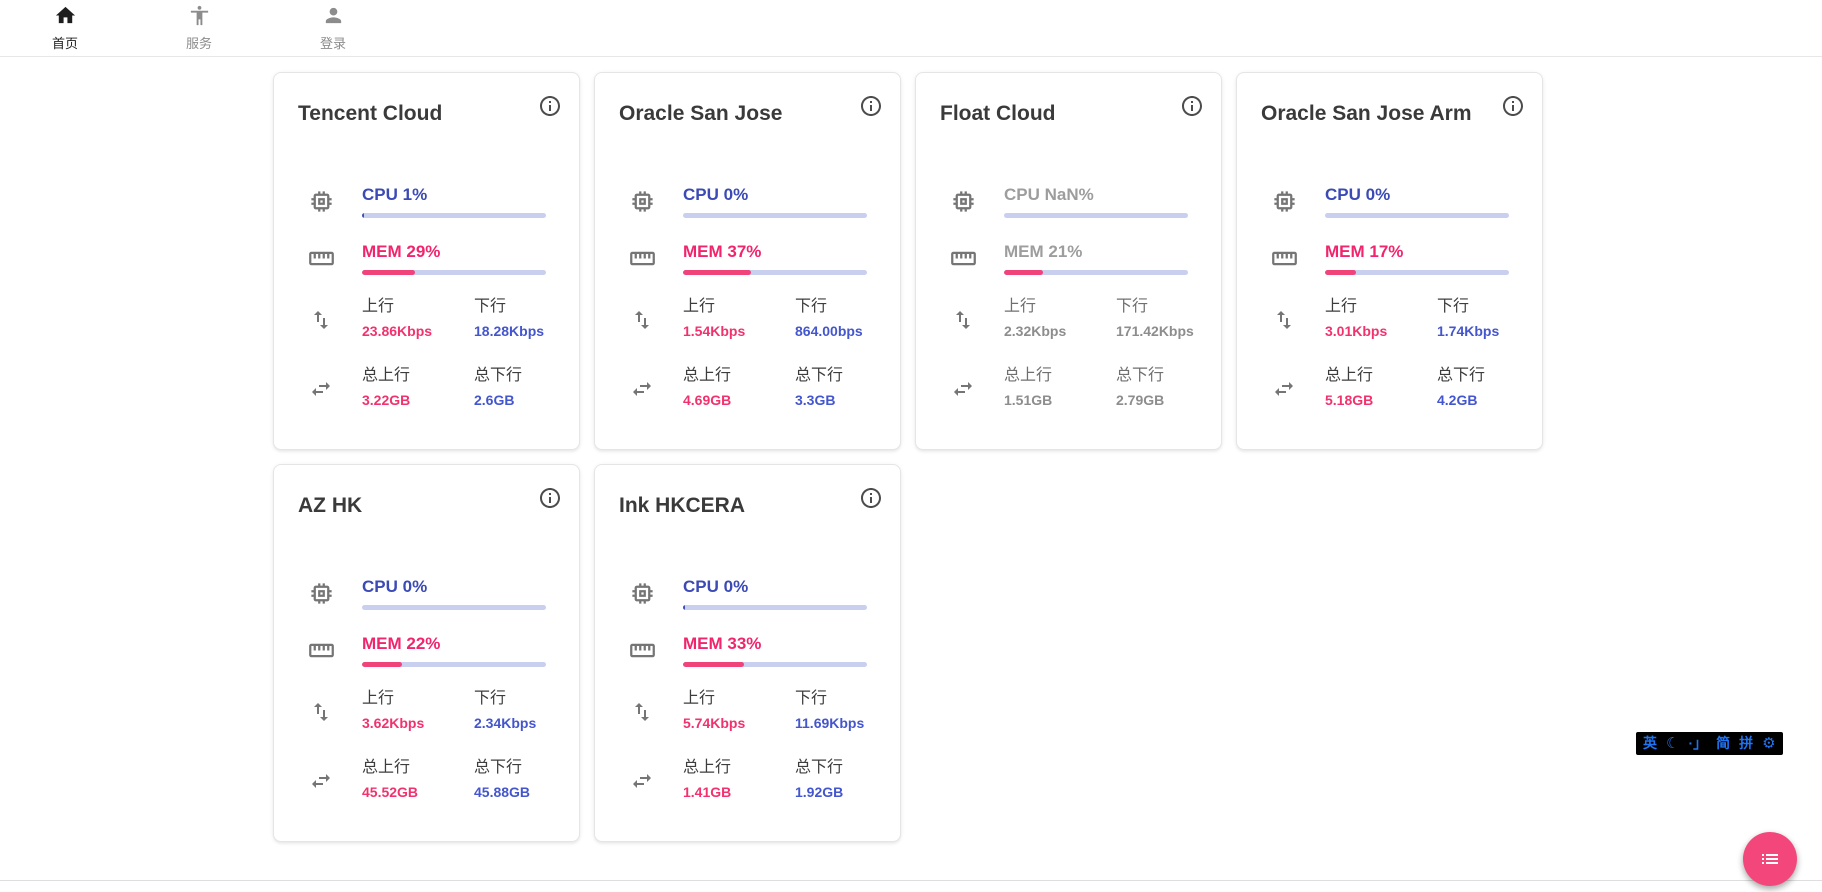 This screenshot has width=1822, height=892. What do you see at coordinates (747, 779) in the screenshot?
I see `total-traffic-row: 总上行 1.41GB 总下行 1.92GB` at bounding box center [747, 779].